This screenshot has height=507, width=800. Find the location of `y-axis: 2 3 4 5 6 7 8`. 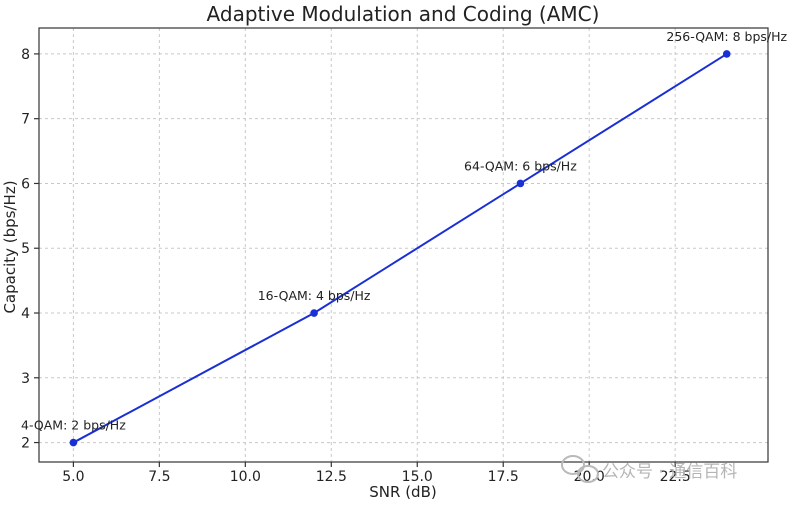

y-axis: 2 3 4 5 6 7 8 is located at coordinates (30, 249).